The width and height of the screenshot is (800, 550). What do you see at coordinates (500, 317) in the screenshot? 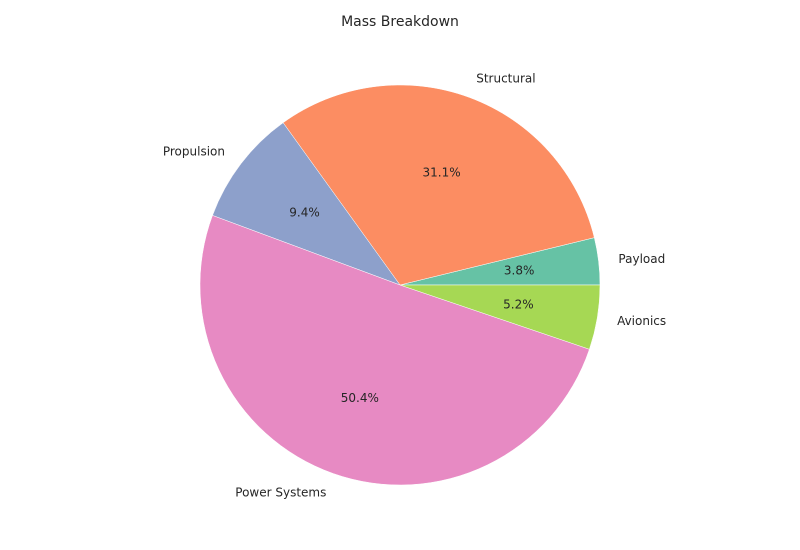
I see `pie-slice-avionics` at bounding box center [500, 317].